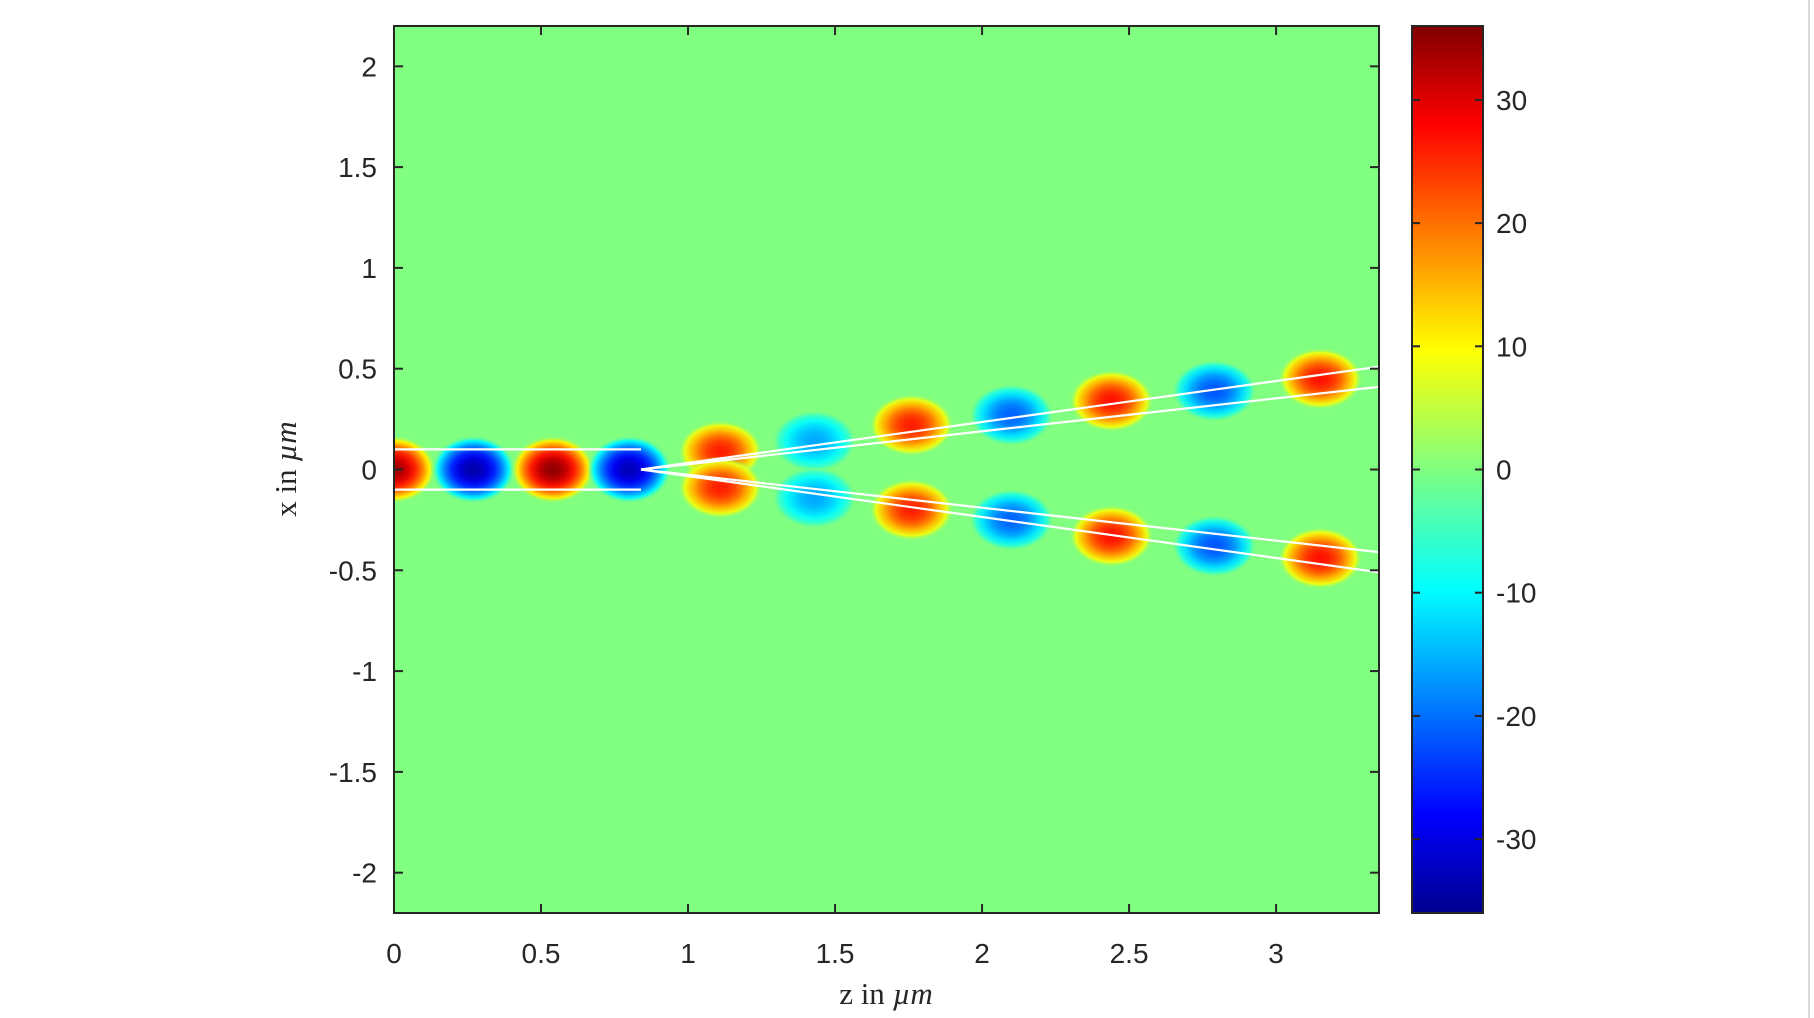 Image resolution: width=1814 pixels, height=1018 pixels. Describe the element at coordinates (357, 369) in the screenshot. I see `y-tick-label: 0.5` at that location.